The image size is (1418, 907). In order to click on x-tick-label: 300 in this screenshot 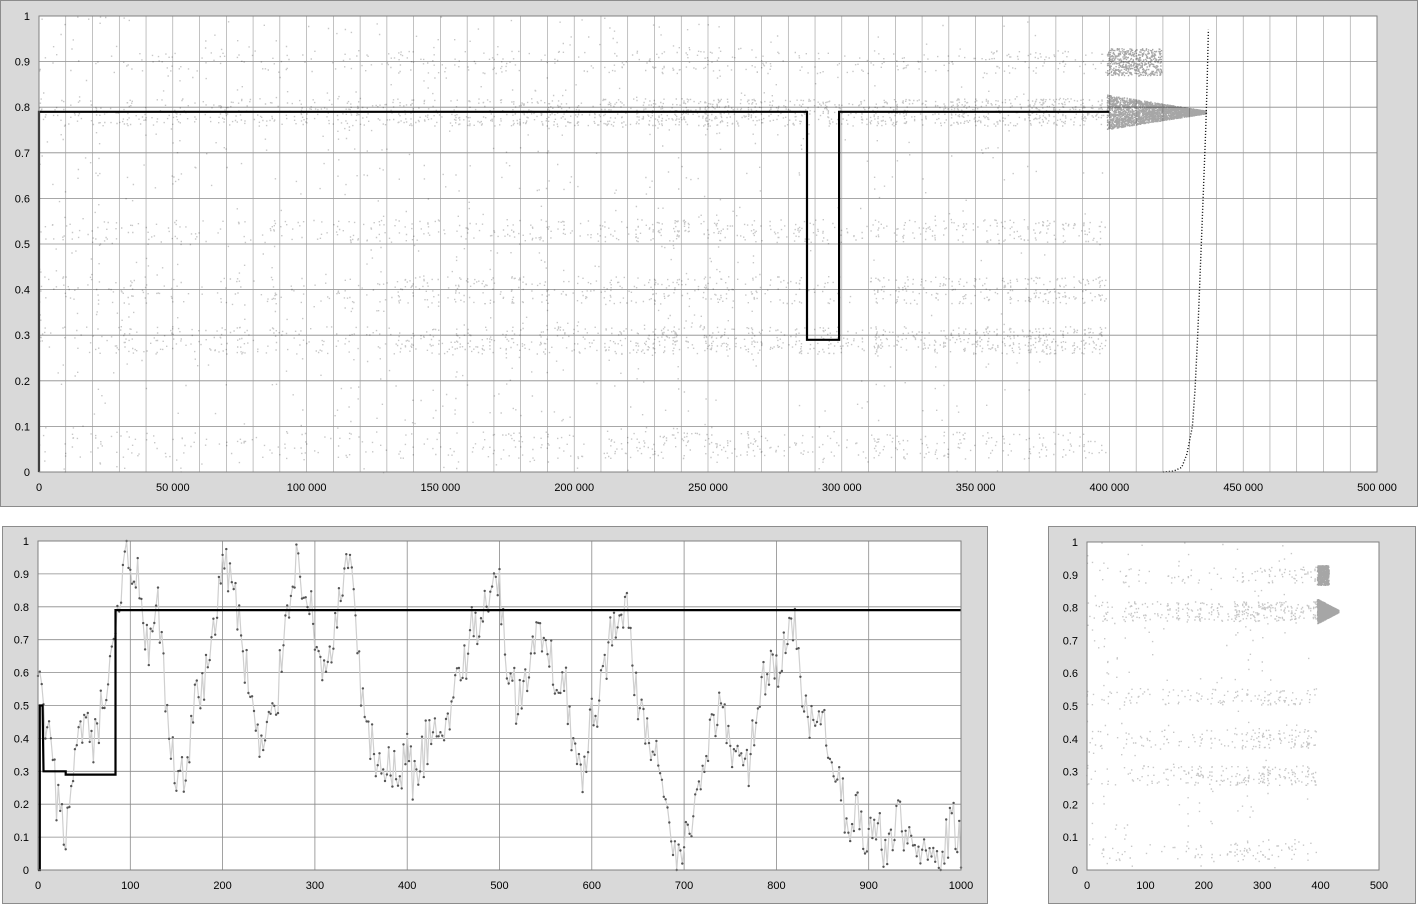, I will do `click(1262, 886)`.